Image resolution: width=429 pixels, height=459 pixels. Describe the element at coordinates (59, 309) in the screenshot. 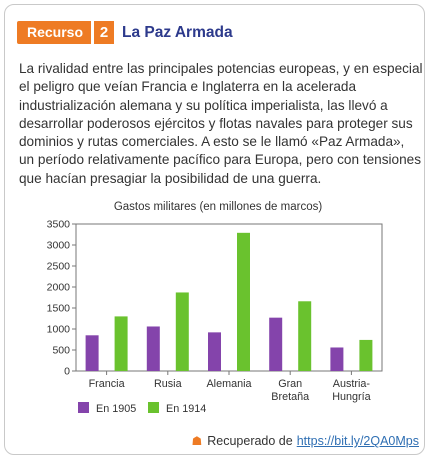

I see `y-tick-label: 1500` at that location.